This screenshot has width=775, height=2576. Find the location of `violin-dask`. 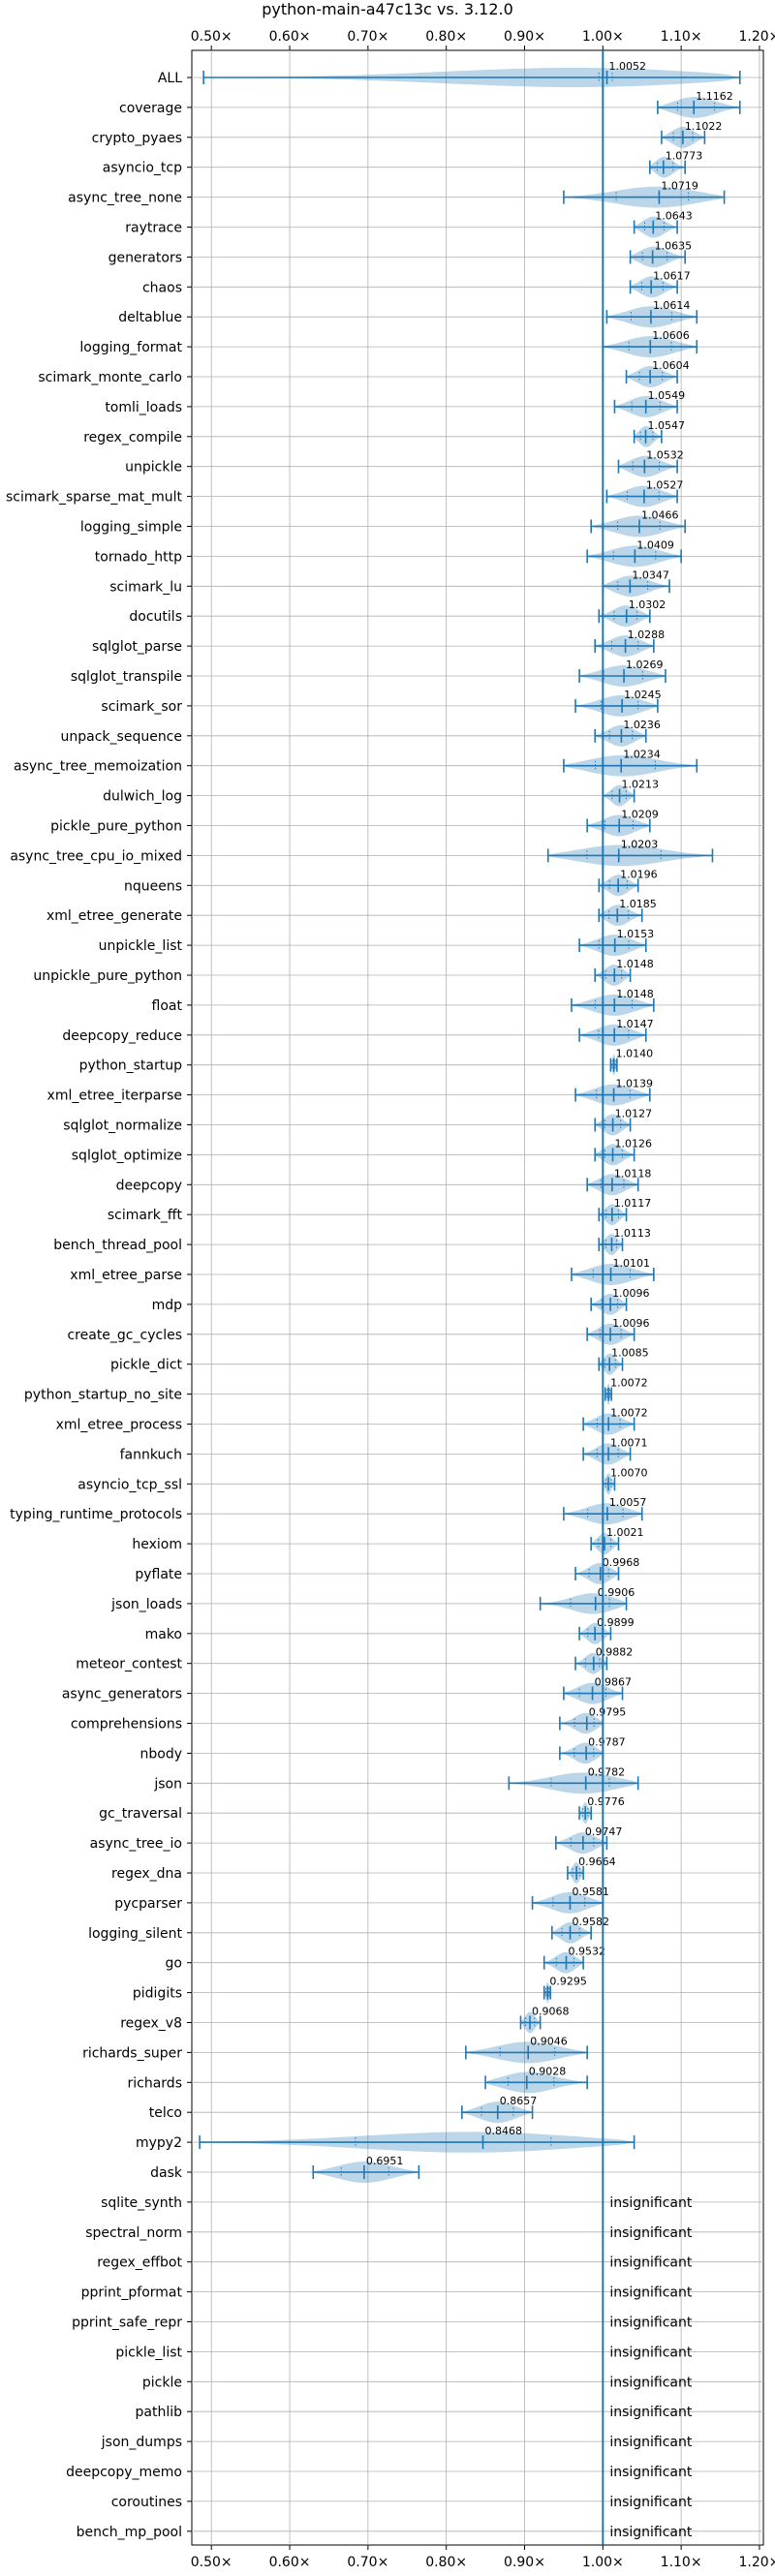

violin-dask is located at coordinates (366, 2172).